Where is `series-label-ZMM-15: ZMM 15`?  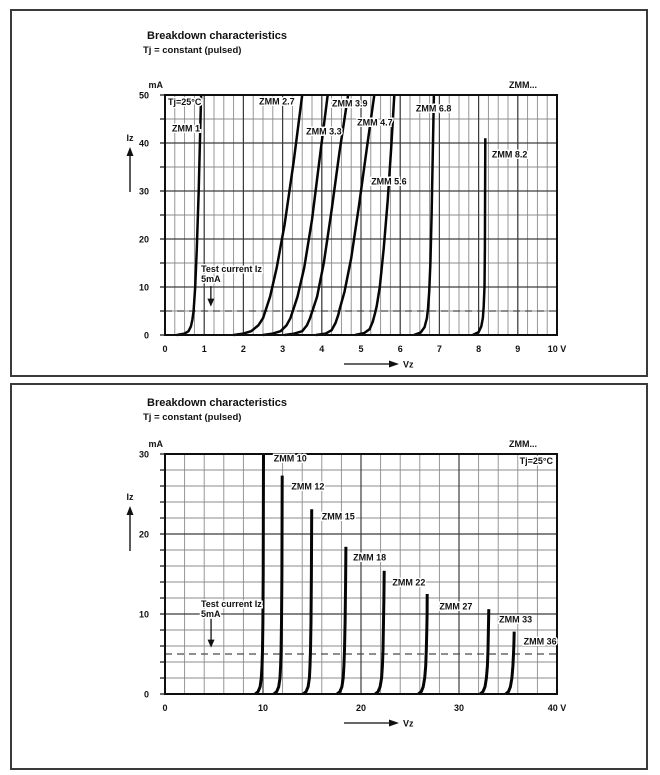
series-label-ZMM-15: ZMM 15 is located at coordinates (338, 517).